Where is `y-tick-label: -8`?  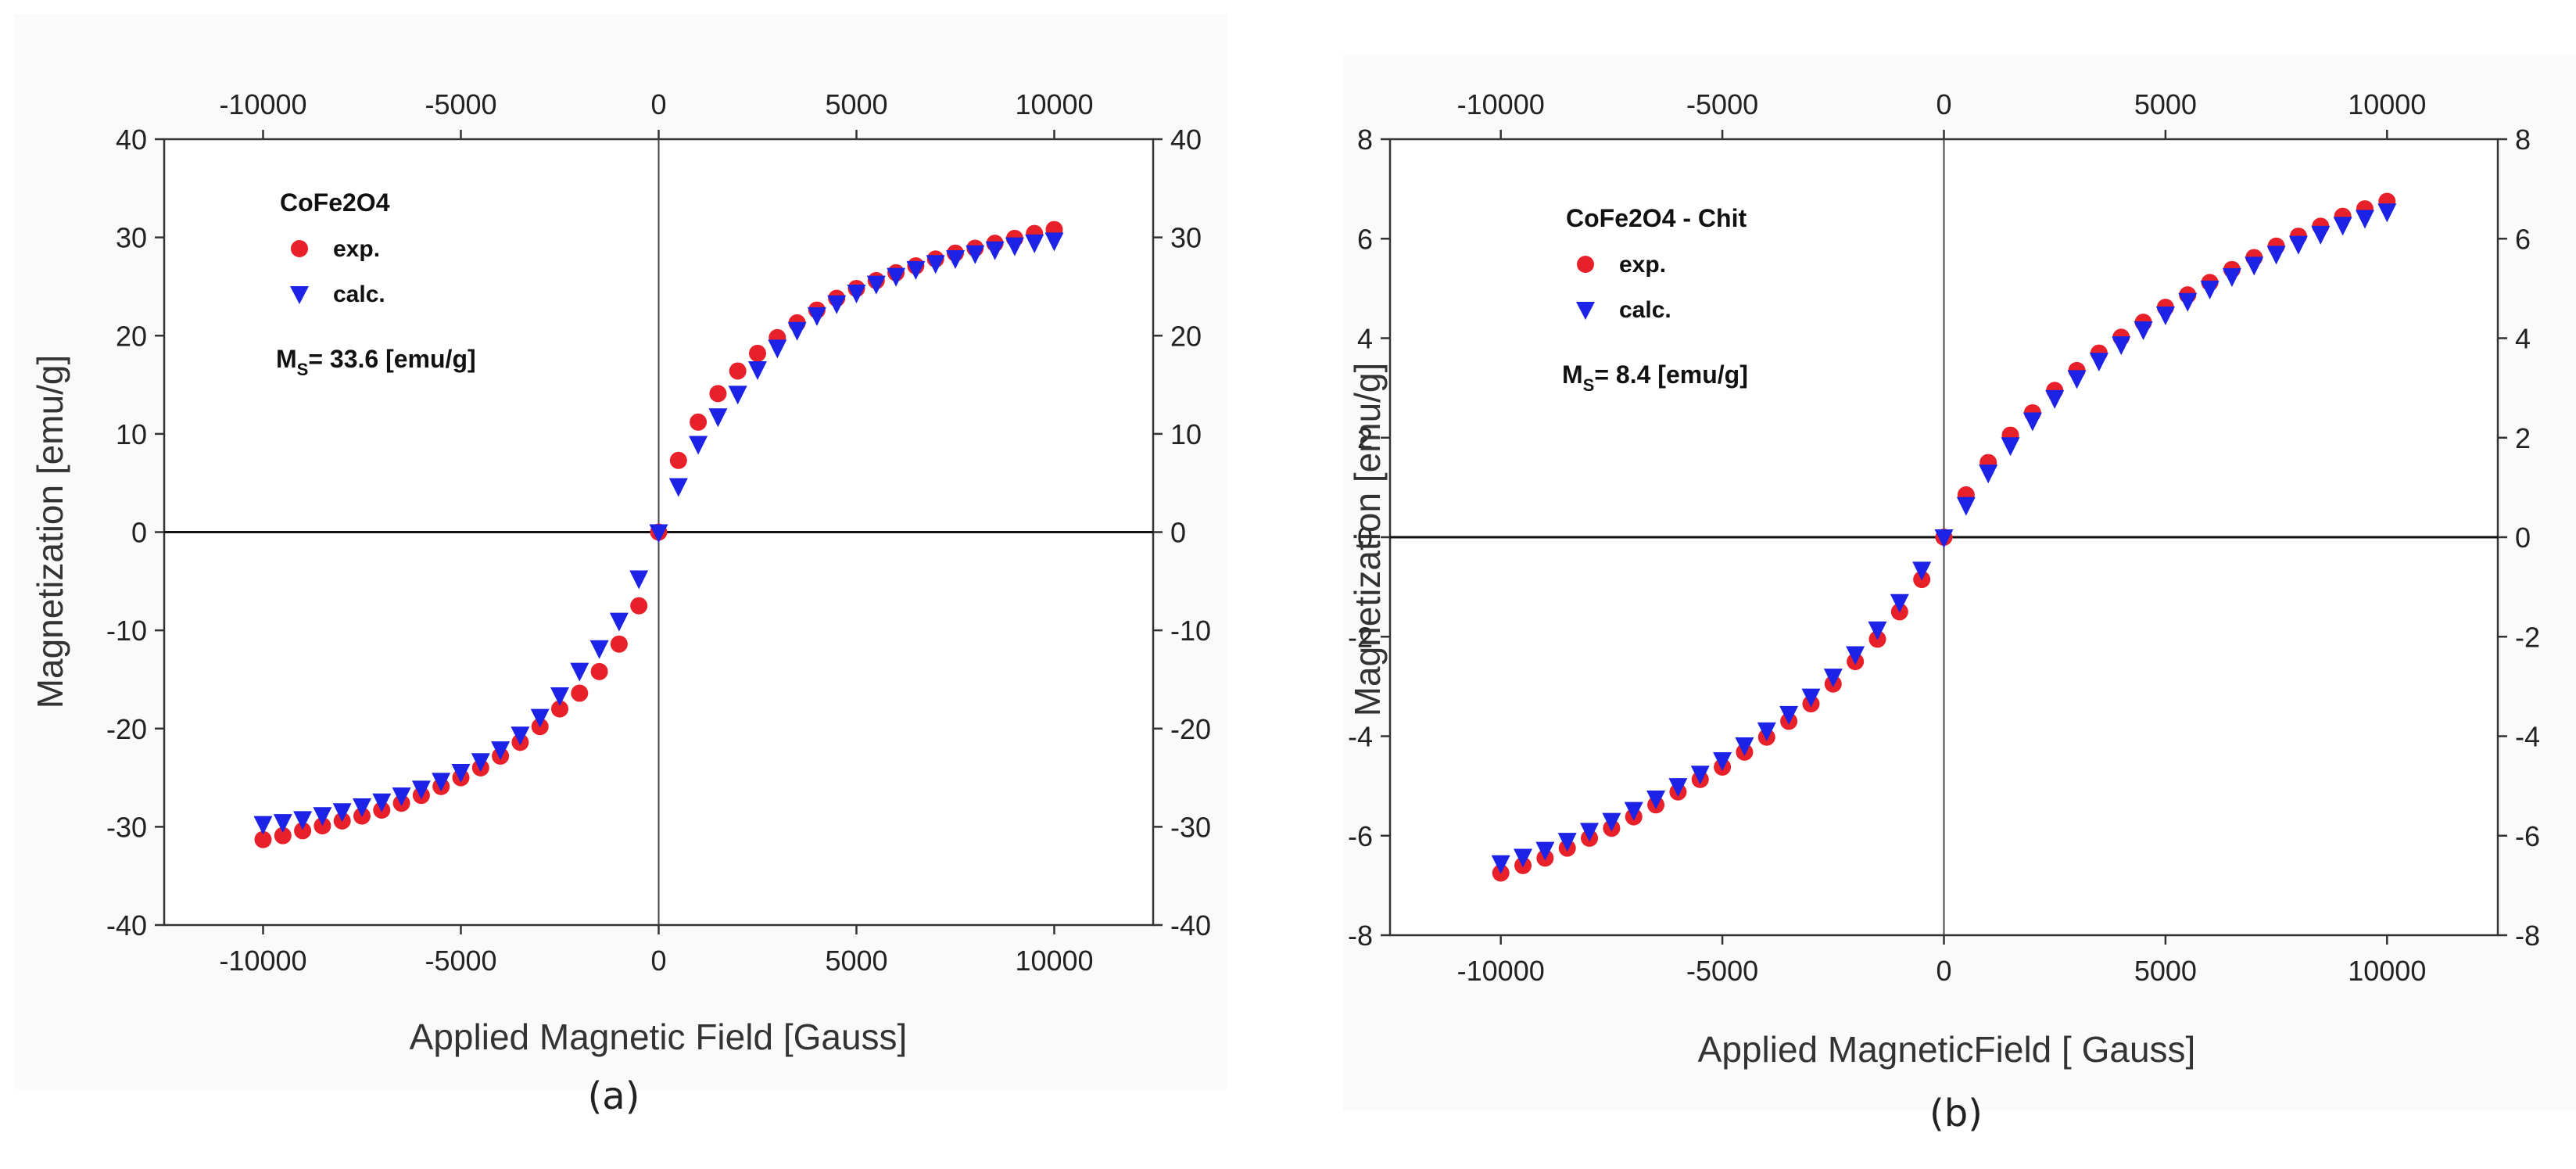 y-tick-label: -8 is located at coordinates (1360, 936).